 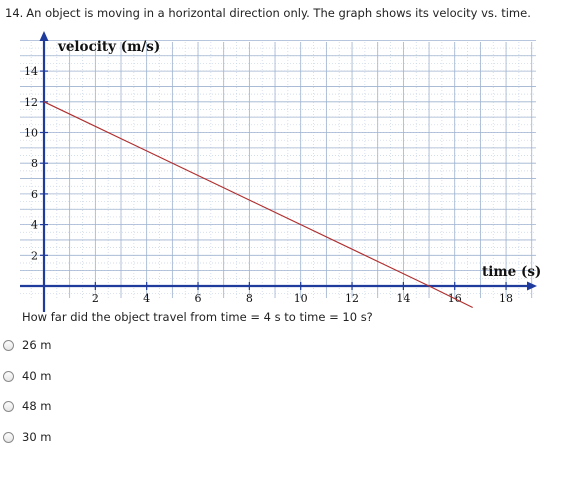 I want to click on answer-choice: 30 m, so click(x=27, y=437).